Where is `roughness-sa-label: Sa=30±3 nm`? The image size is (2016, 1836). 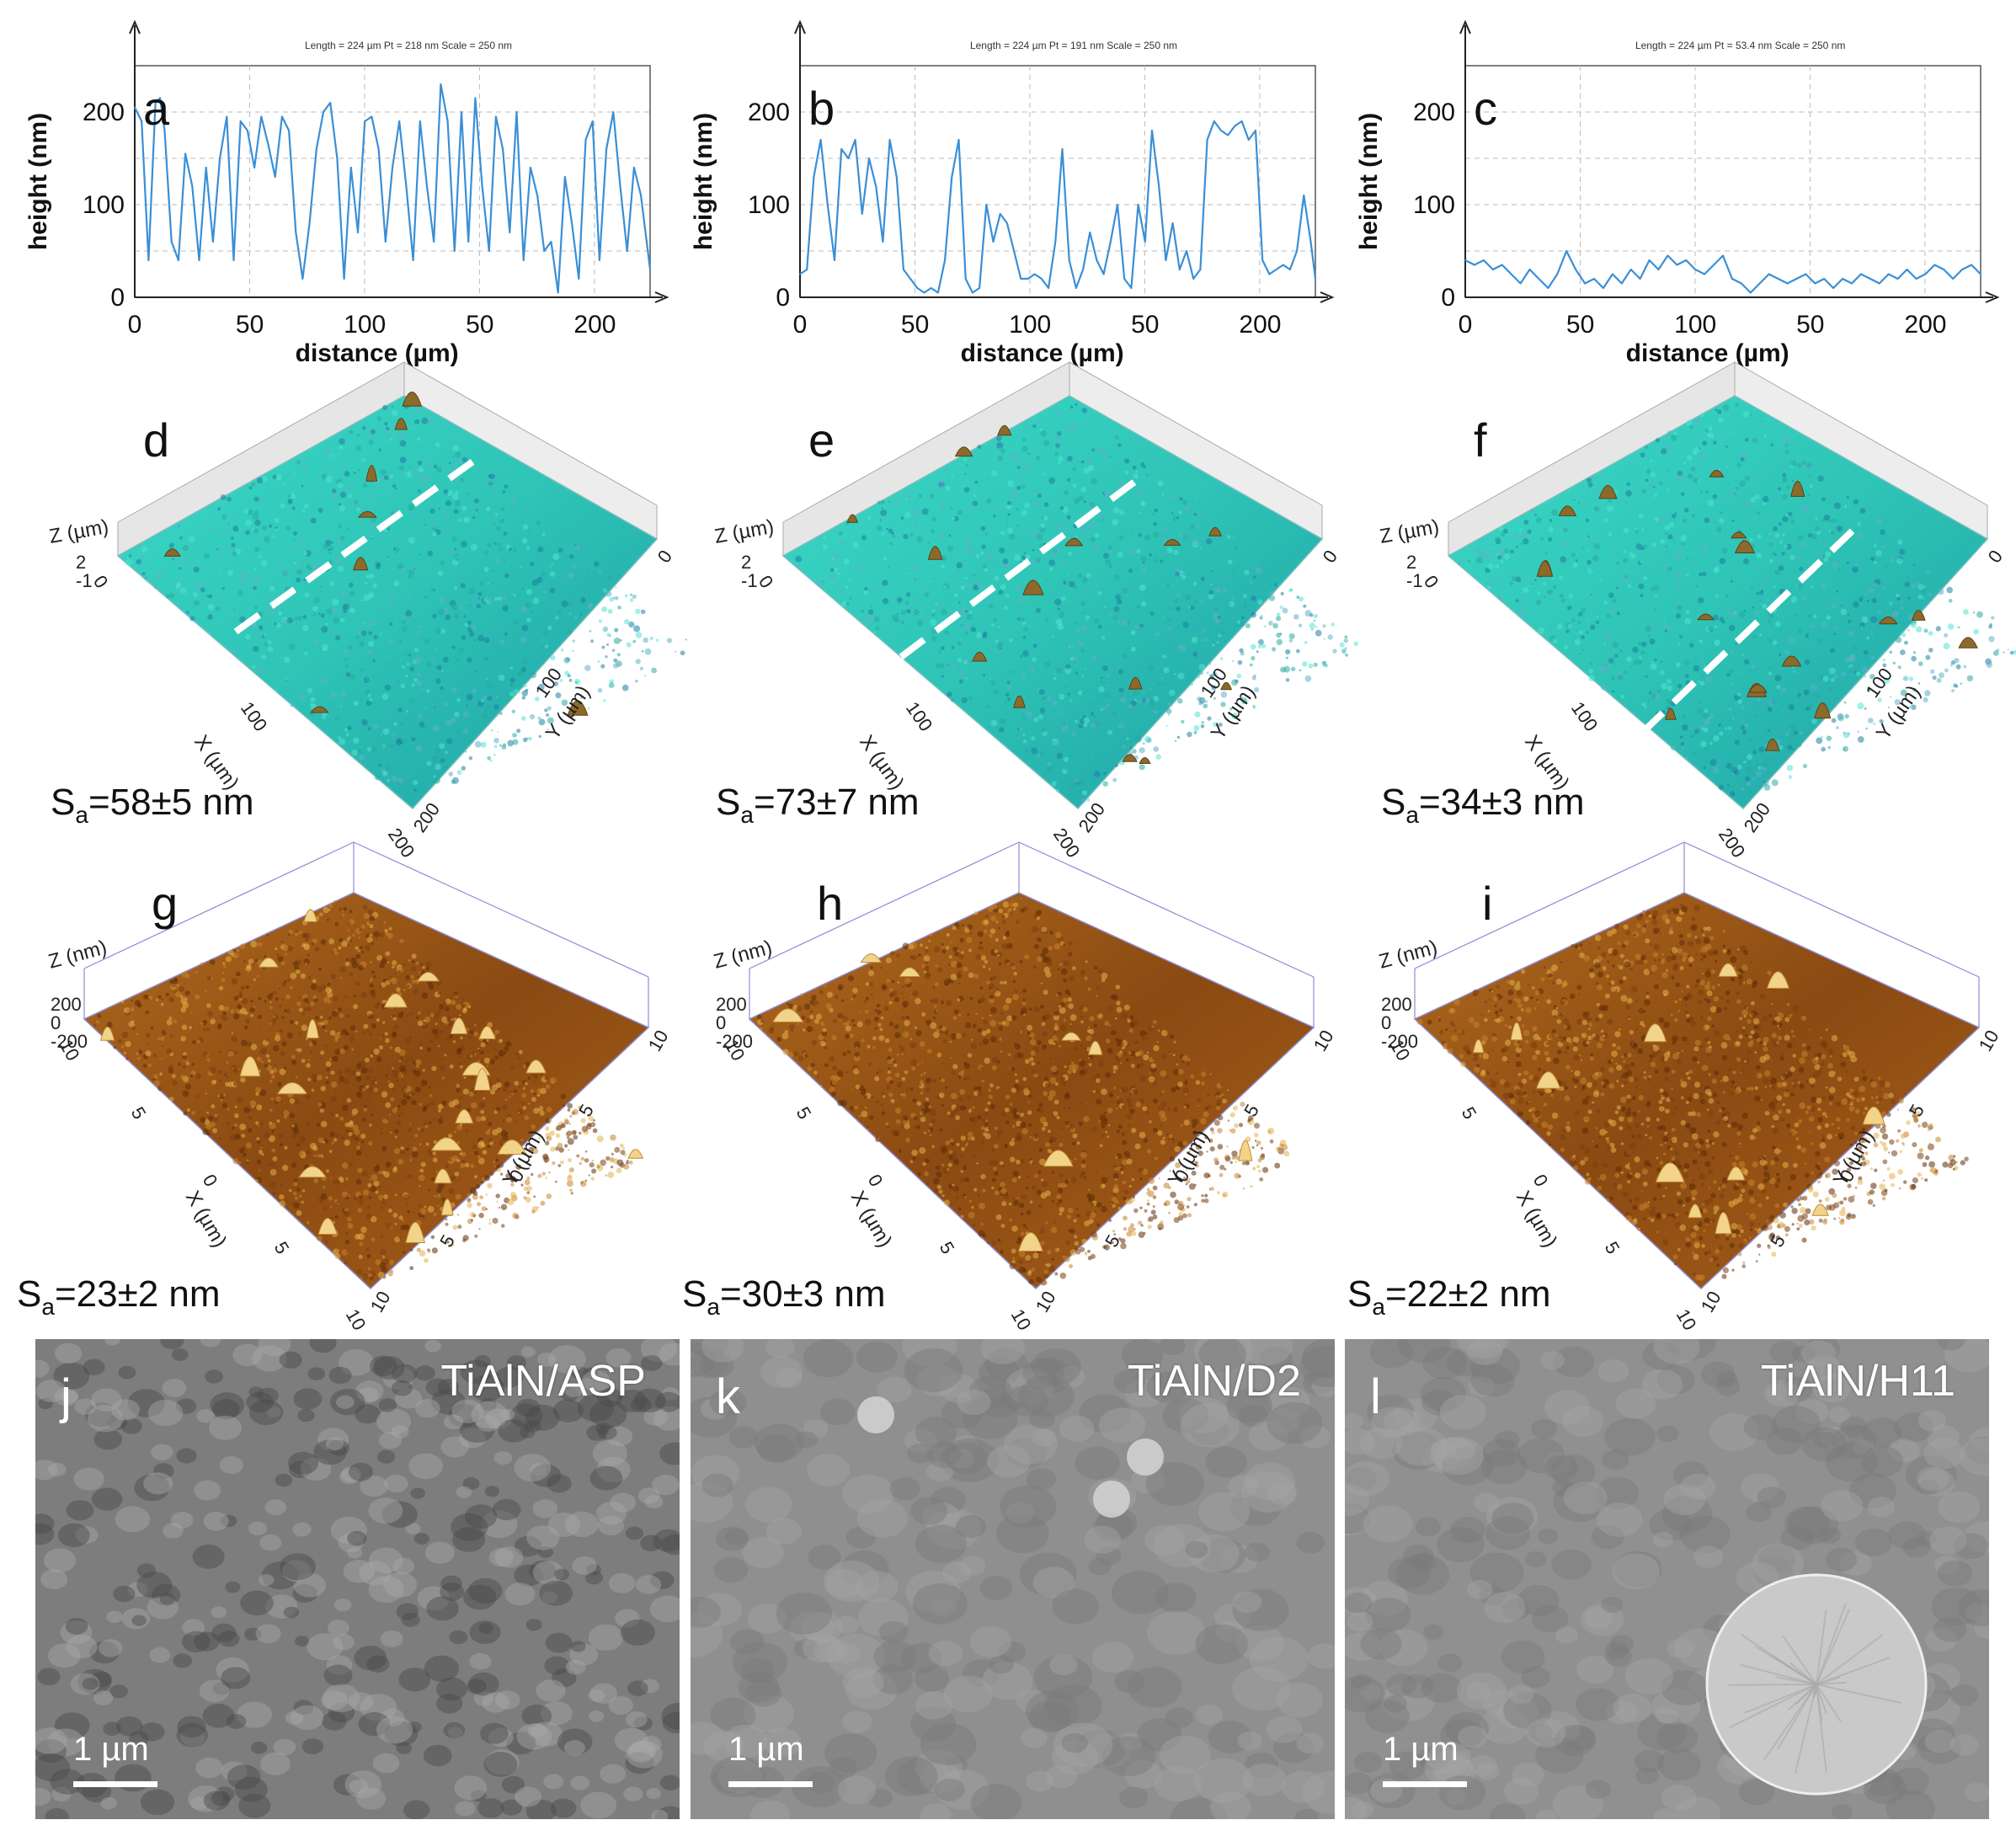 roughness-sa-label: Sa=30±3 nm is located at coordinates (784, 1297).